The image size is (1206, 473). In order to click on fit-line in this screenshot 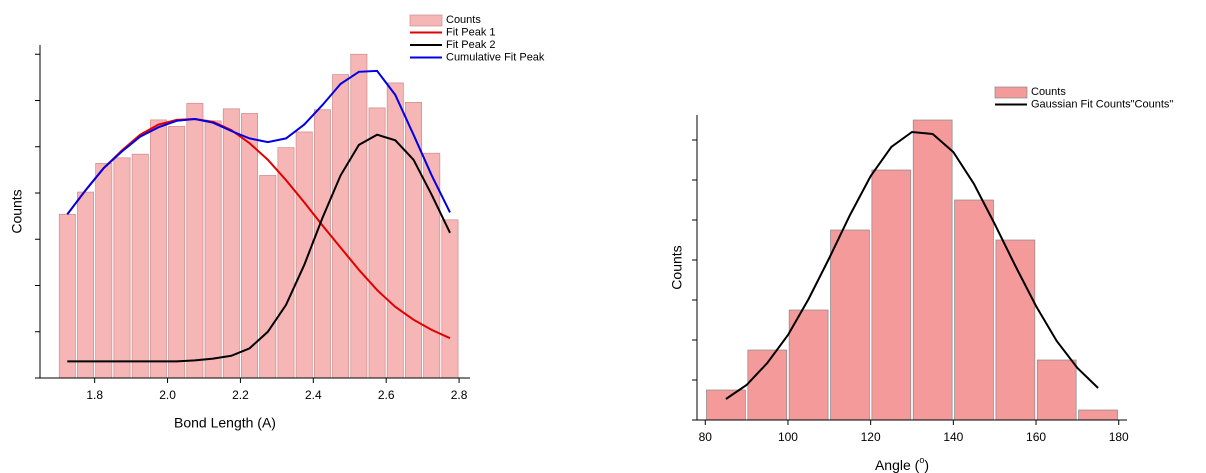, I will do `click(258, 142)`.